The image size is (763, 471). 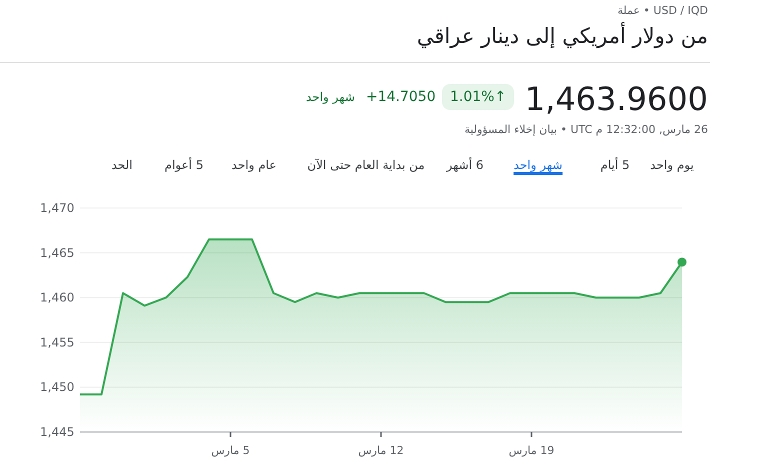 What do you see at coordinates (381, 450) in the screenshot?
I see `x-tick-label: 12 مارس` at bounding box center [381, 450].